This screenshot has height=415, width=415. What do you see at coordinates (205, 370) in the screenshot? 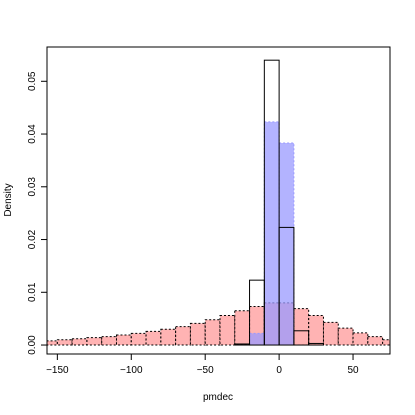
I see `x-tick-label: −50` at bounding box center [205, 370].